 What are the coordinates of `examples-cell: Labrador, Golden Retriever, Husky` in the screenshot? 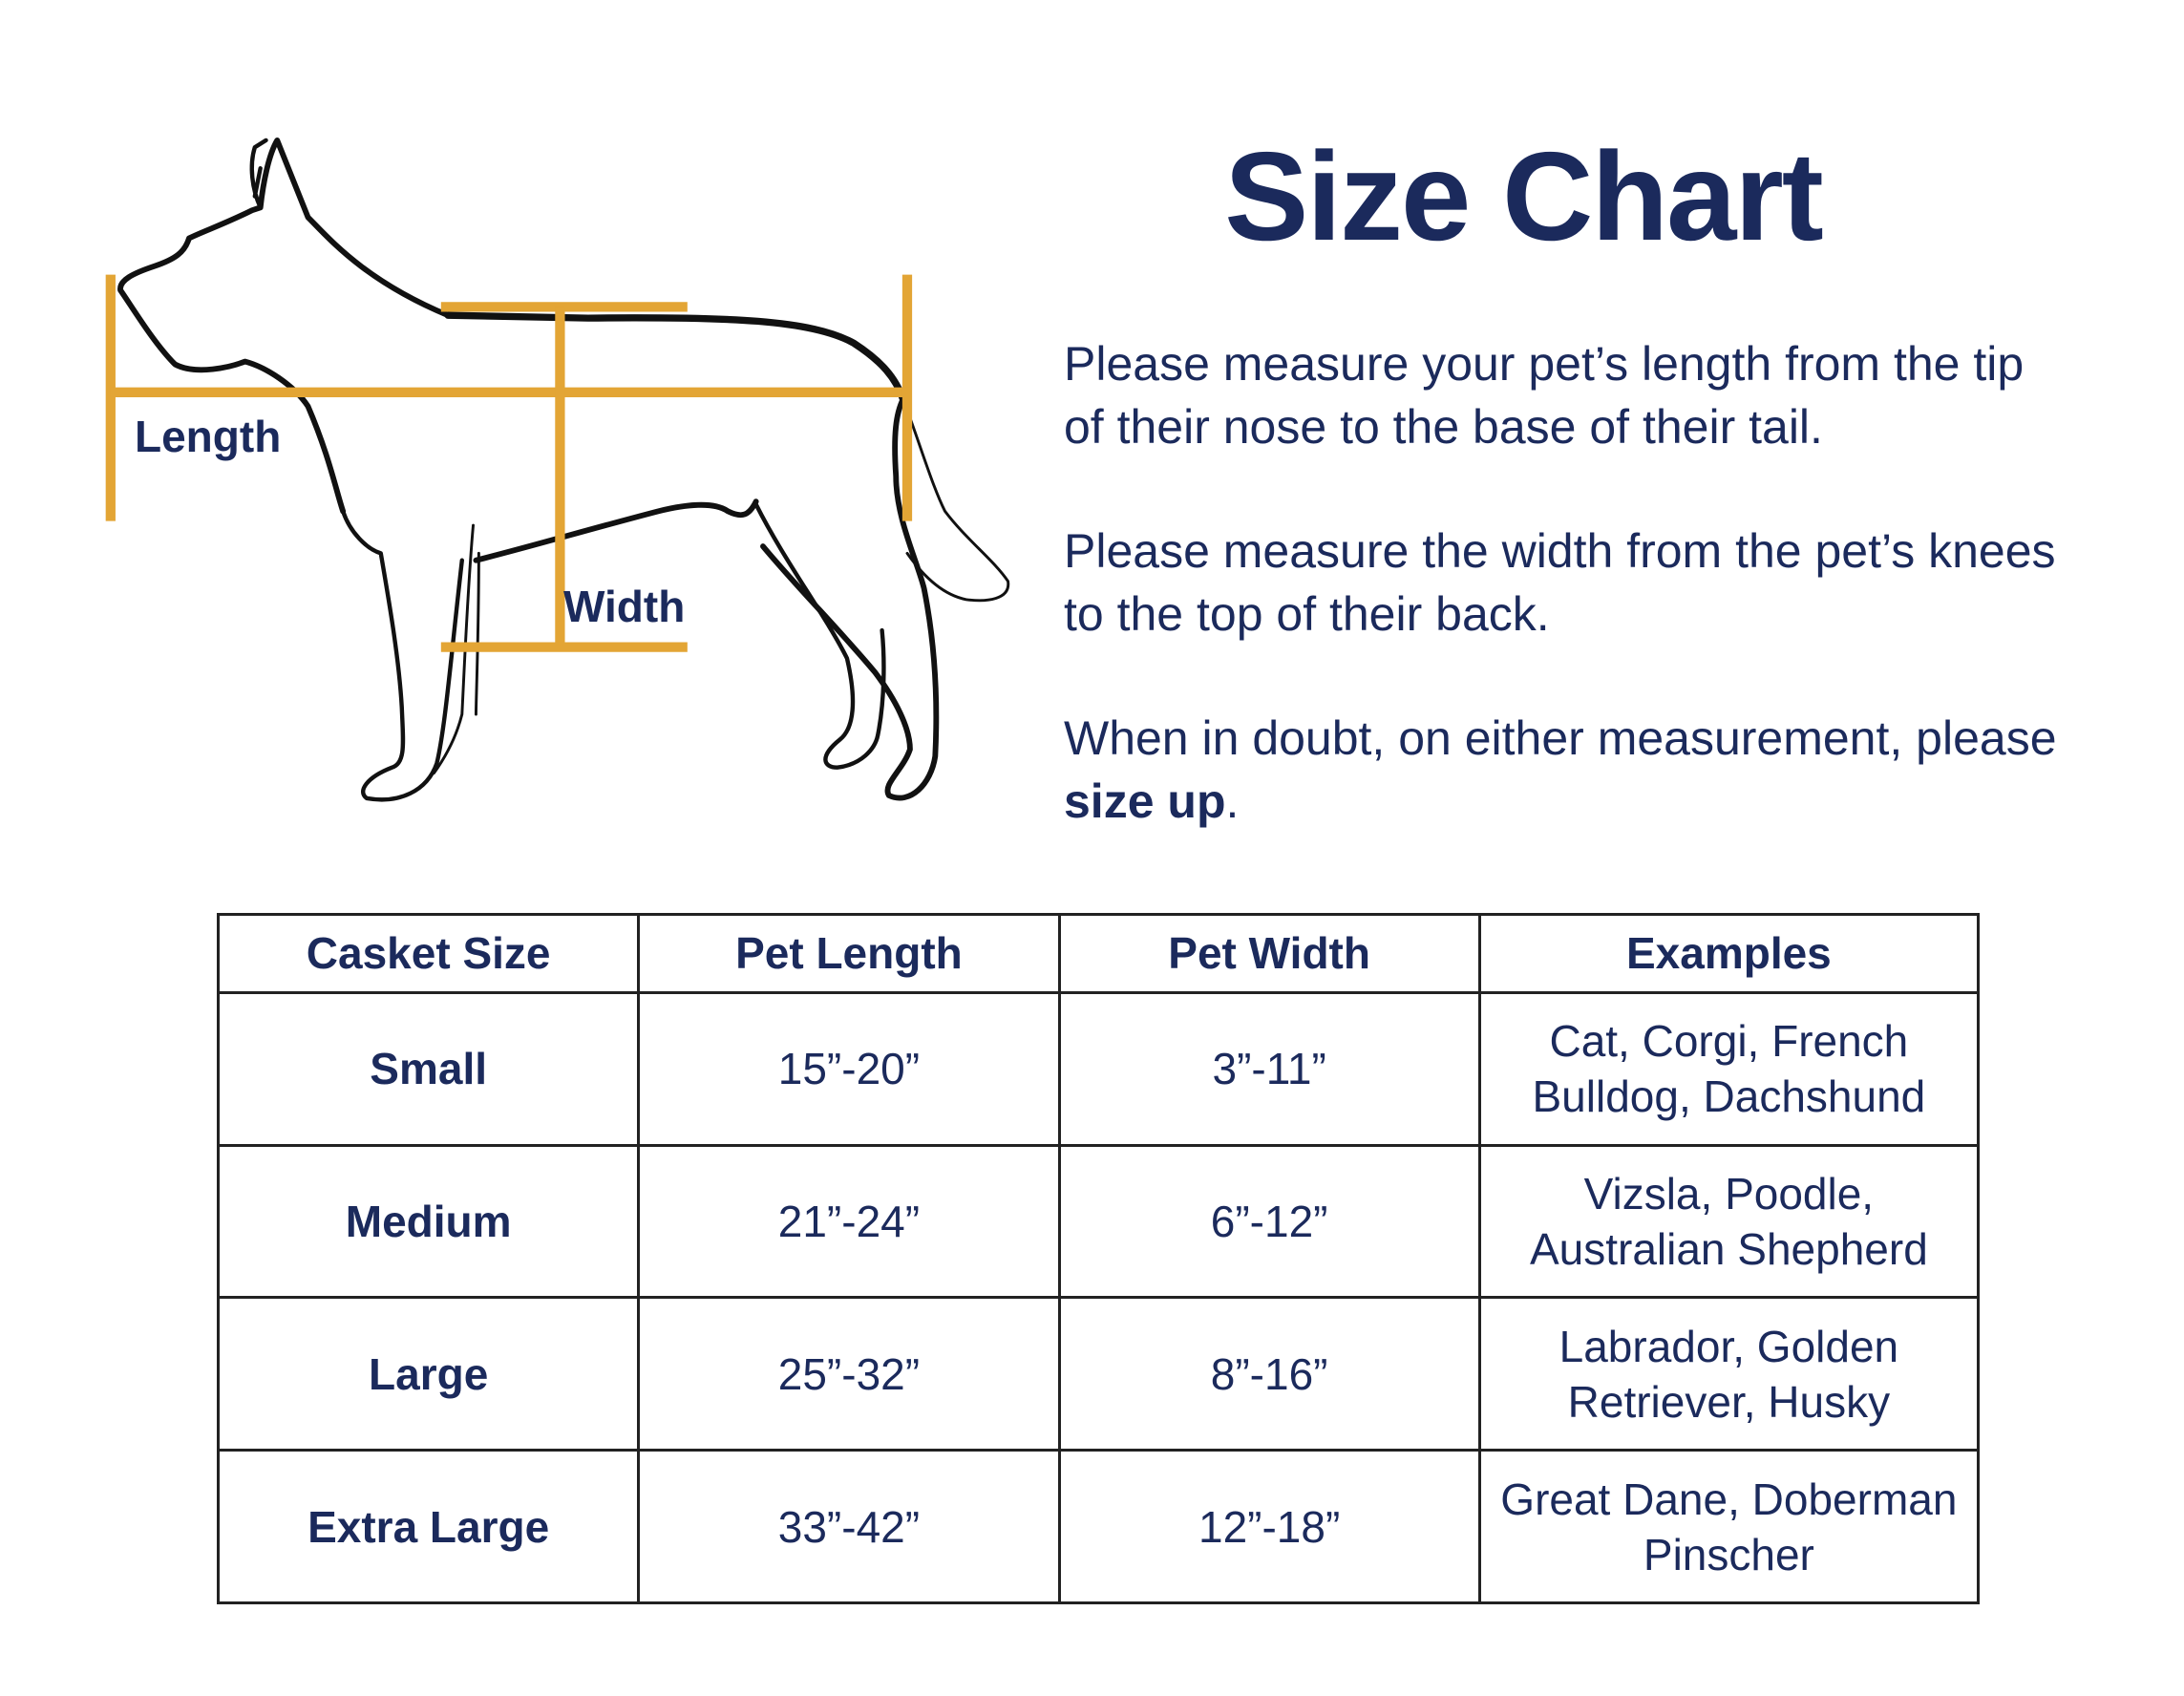 It's located at (1729, 1374).